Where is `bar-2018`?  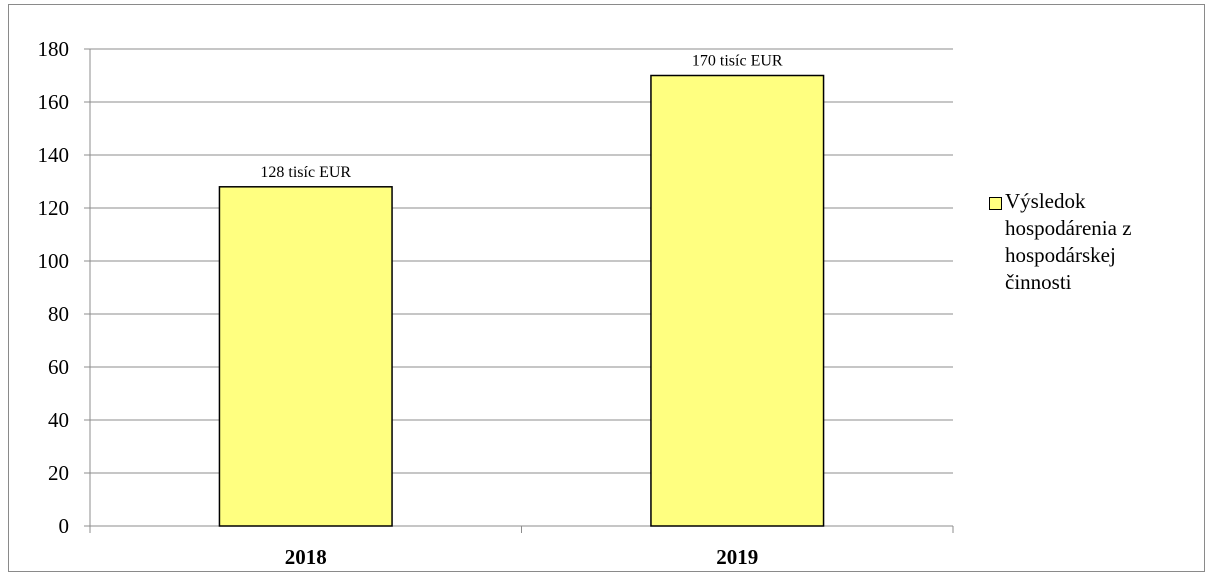 bar-2018 is located at coordinates (305, 356).